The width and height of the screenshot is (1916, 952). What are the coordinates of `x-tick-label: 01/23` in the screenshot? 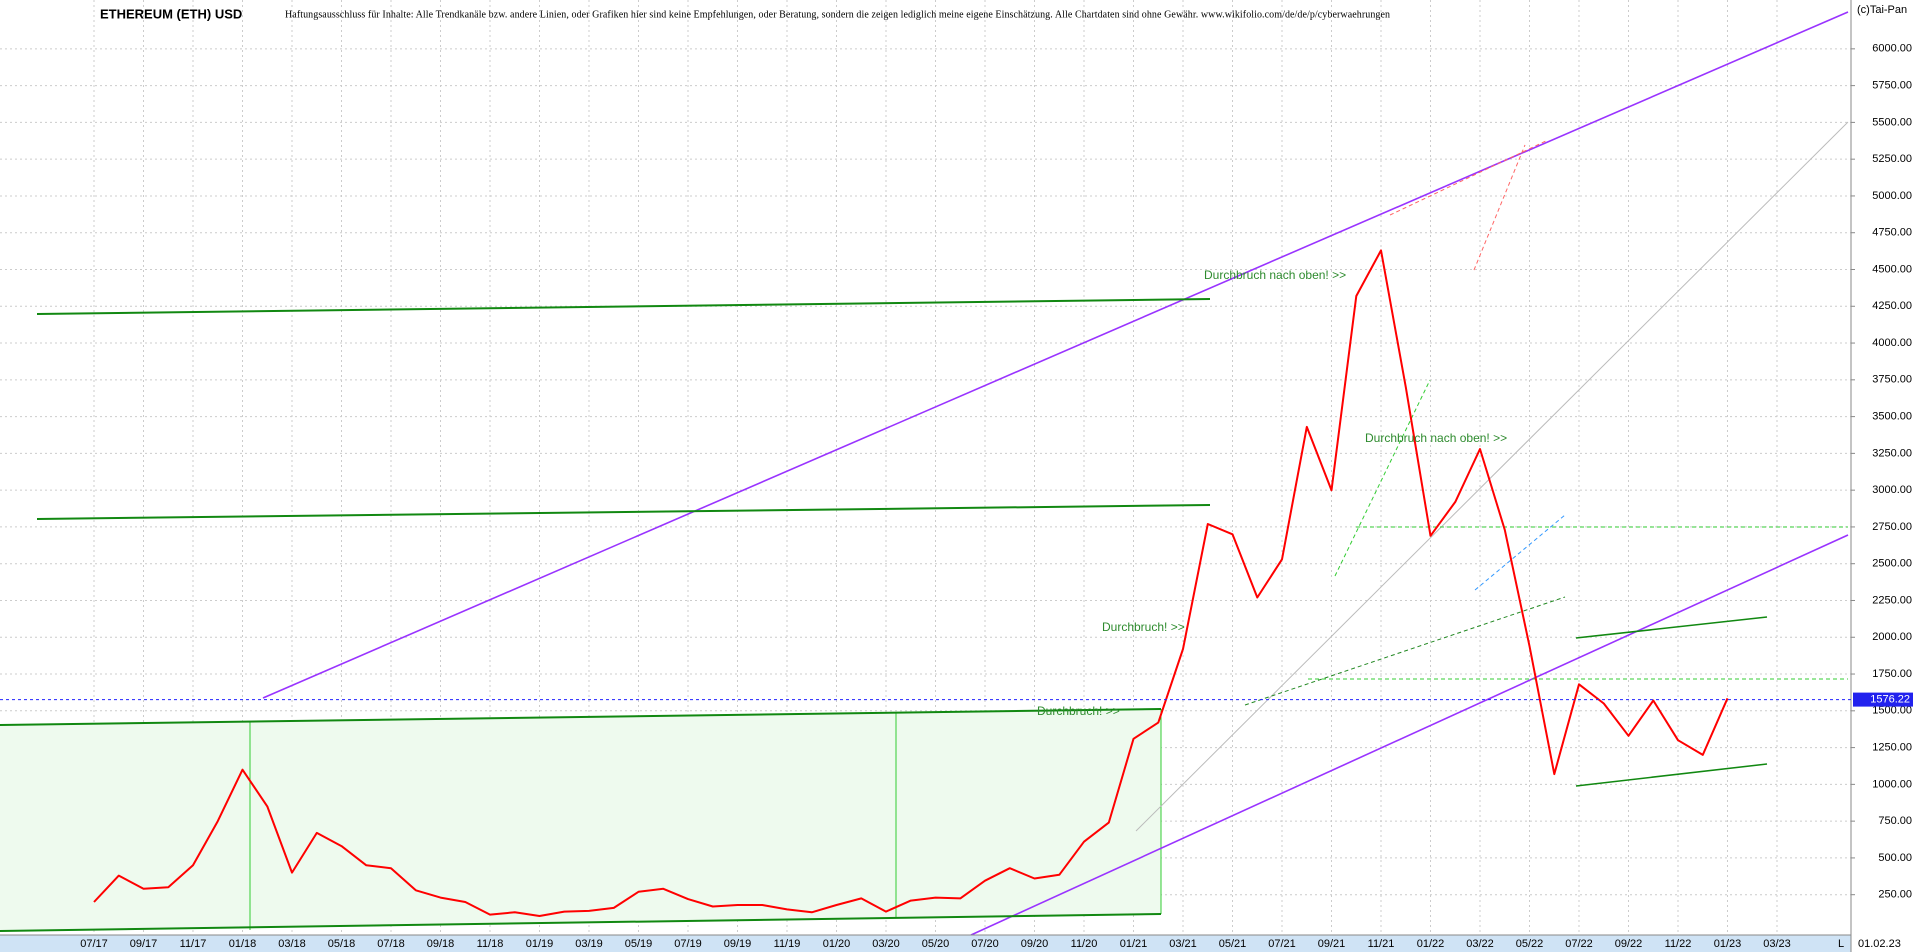 It's located at (1728, 944).